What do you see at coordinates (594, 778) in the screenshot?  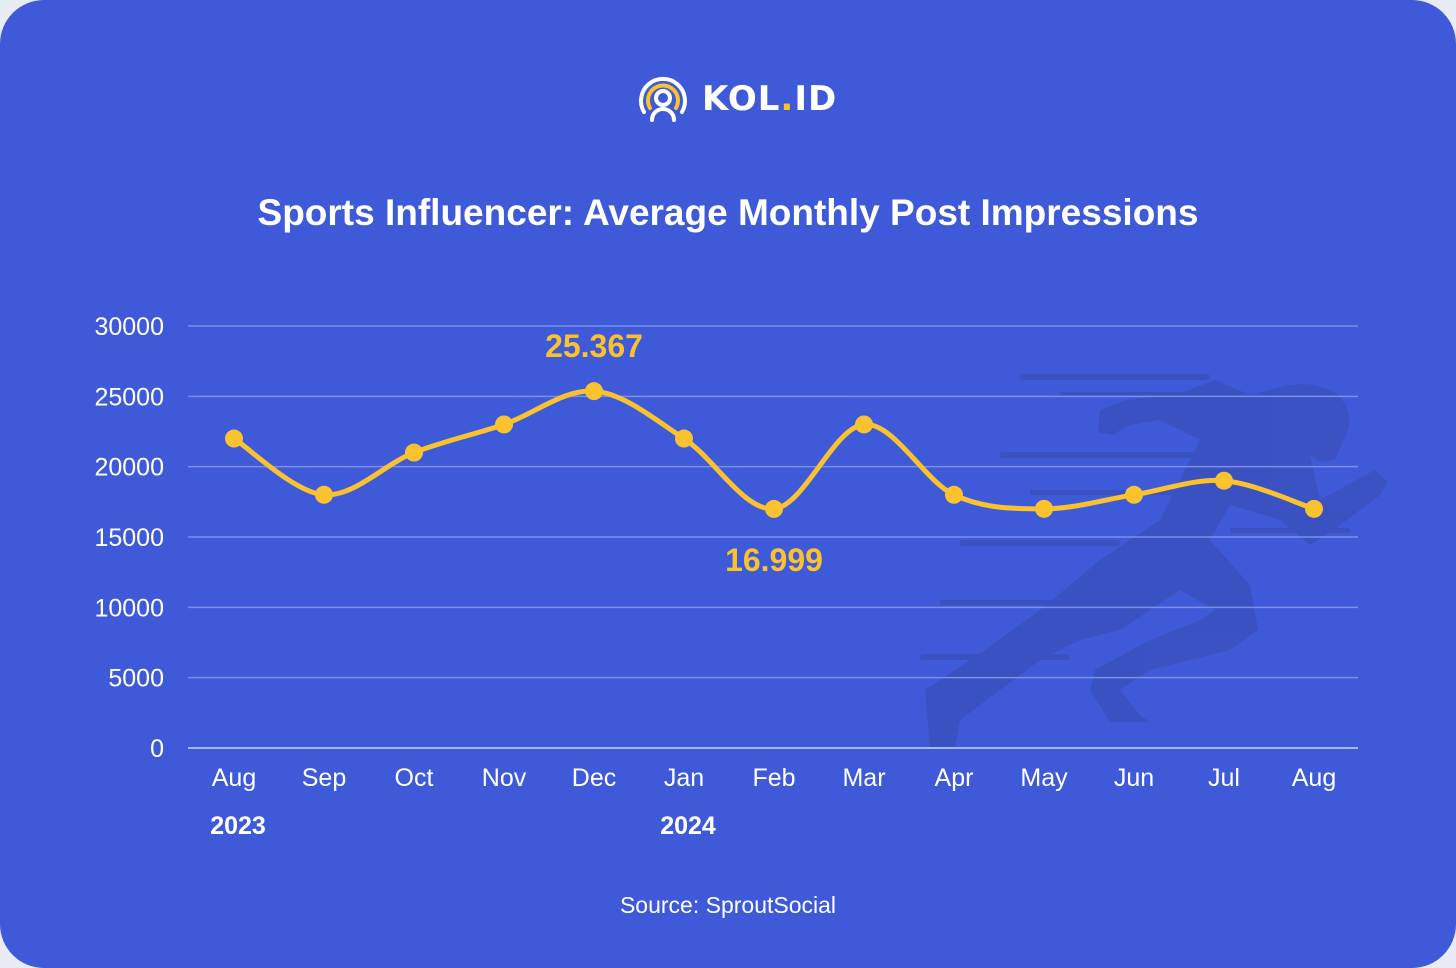 I see `x-tick-label: Dec` at bounding box center [594, 778].